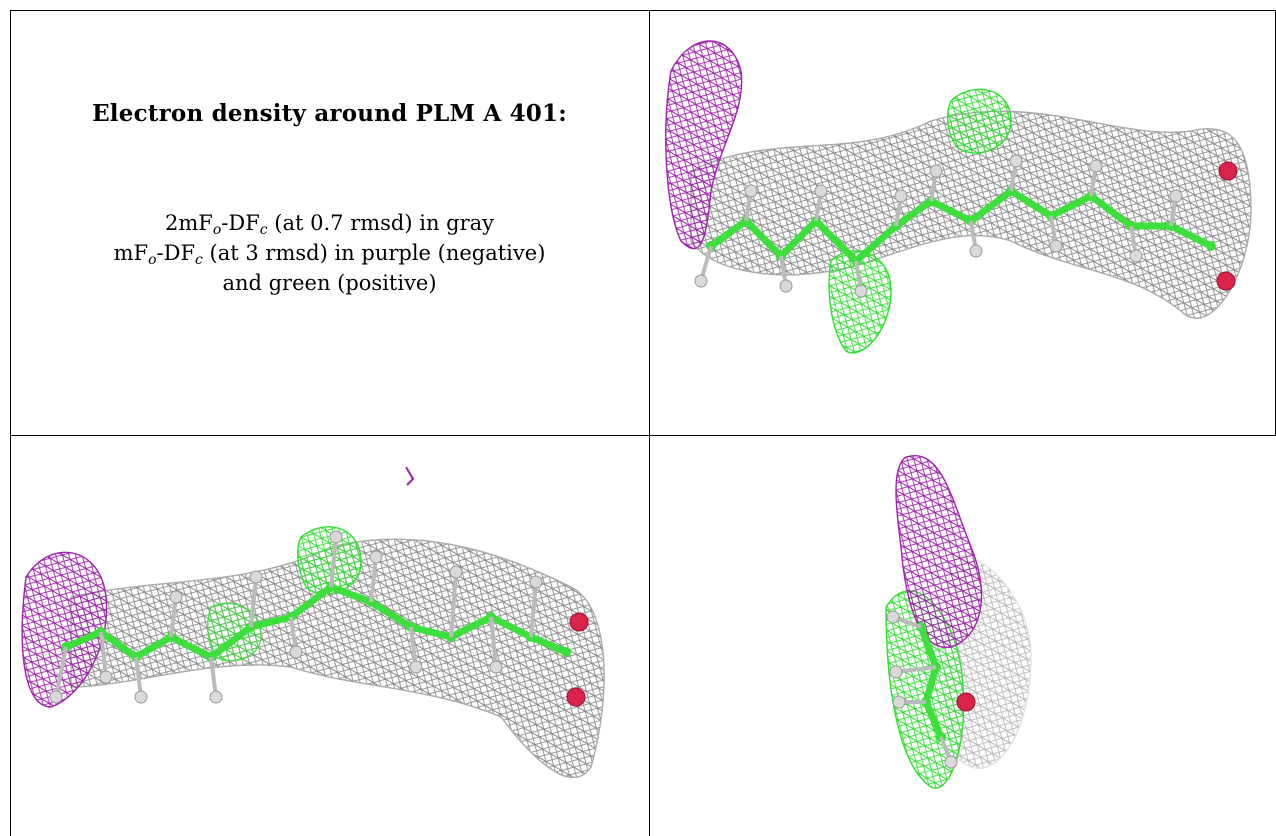 Image resolution: width=1276 pixels, height=836 pixels. I want to click on negative-fragment, so click(410, 476).